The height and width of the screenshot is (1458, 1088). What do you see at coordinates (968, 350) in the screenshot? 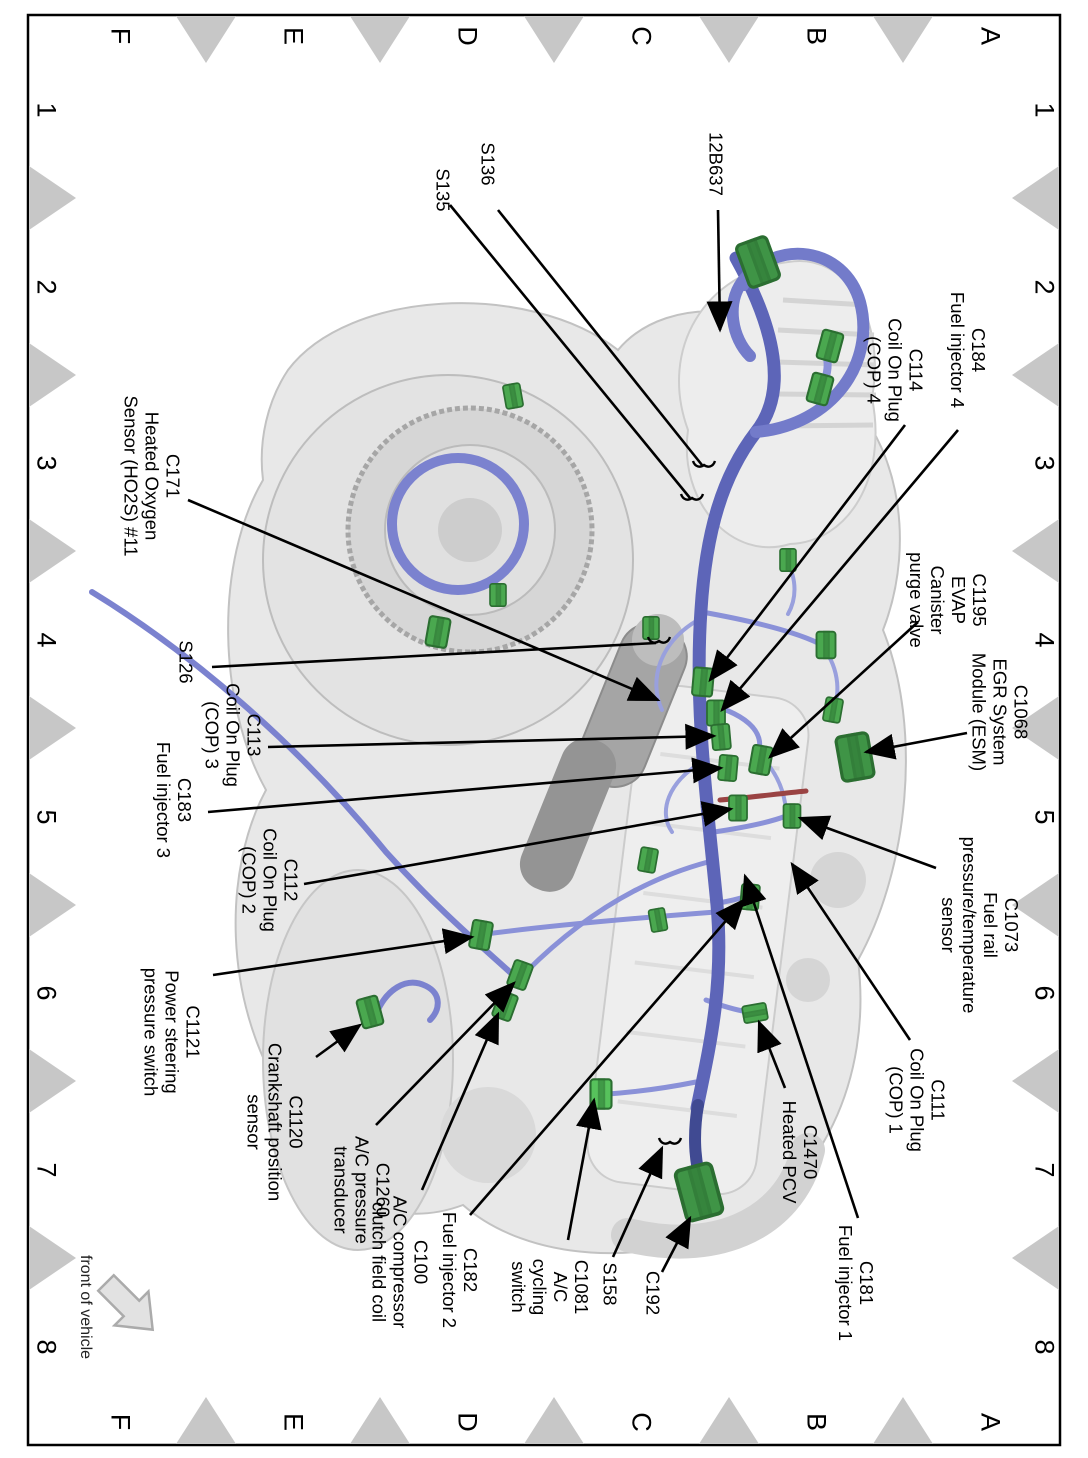
I see `callout-c184: C184 Fuel injector 4` at bounding box center [968, 350].